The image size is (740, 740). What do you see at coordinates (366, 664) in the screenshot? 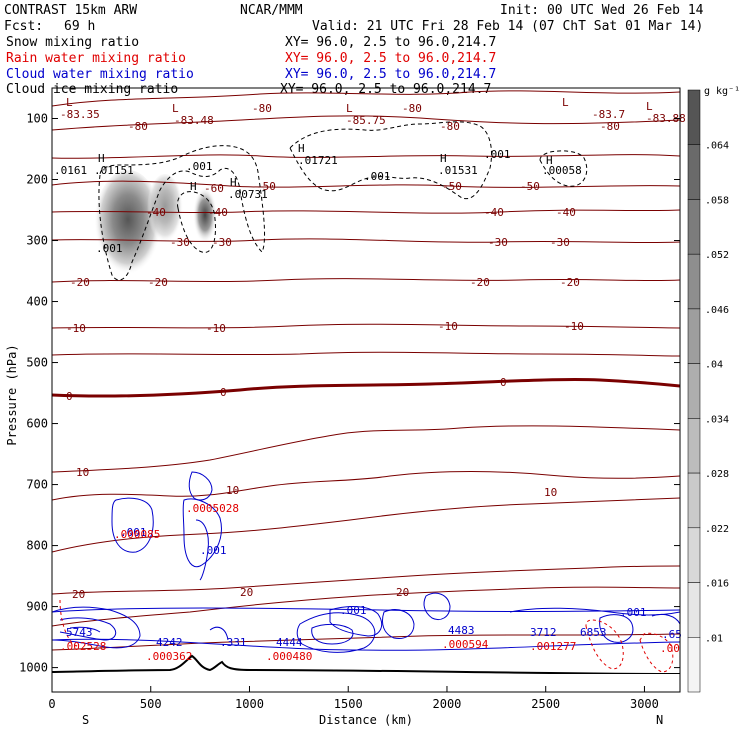
I see `surface-line` at bounding box center [366, 664].